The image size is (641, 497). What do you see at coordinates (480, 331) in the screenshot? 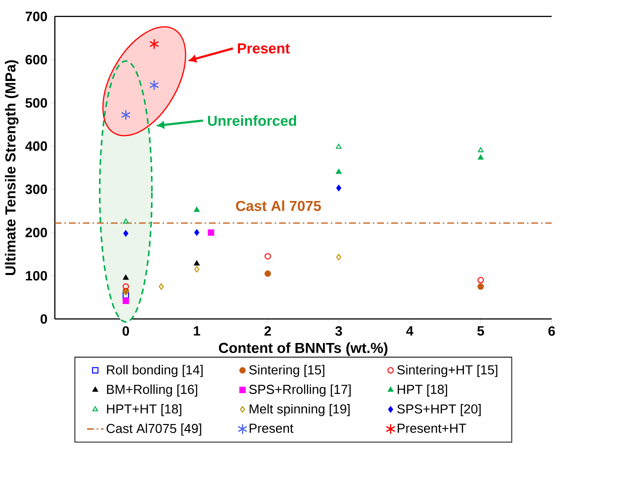
I see `x-tick-label: 5` at bounding box center [480, 331].